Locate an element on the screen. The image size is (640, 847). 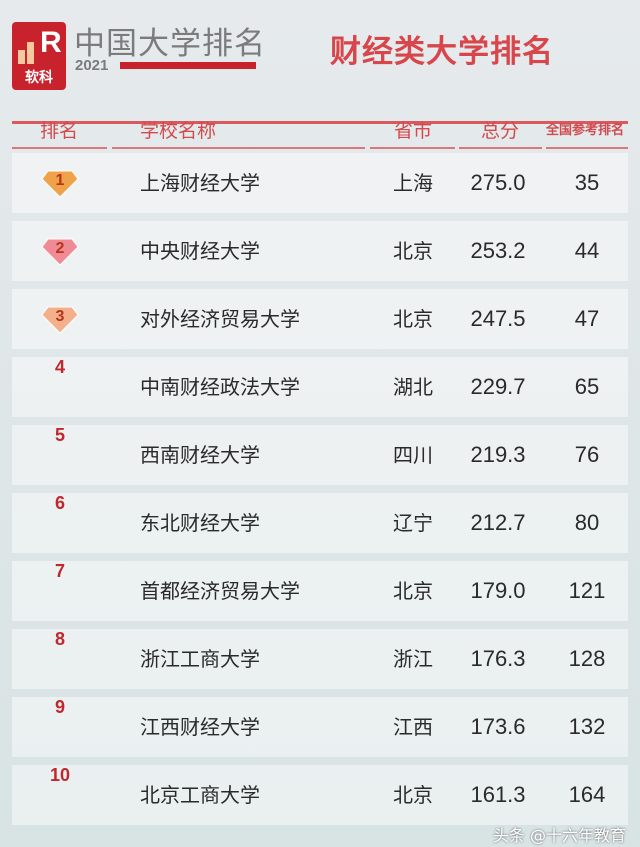
total-score: 212.7 is located at coordinates (498, 522).